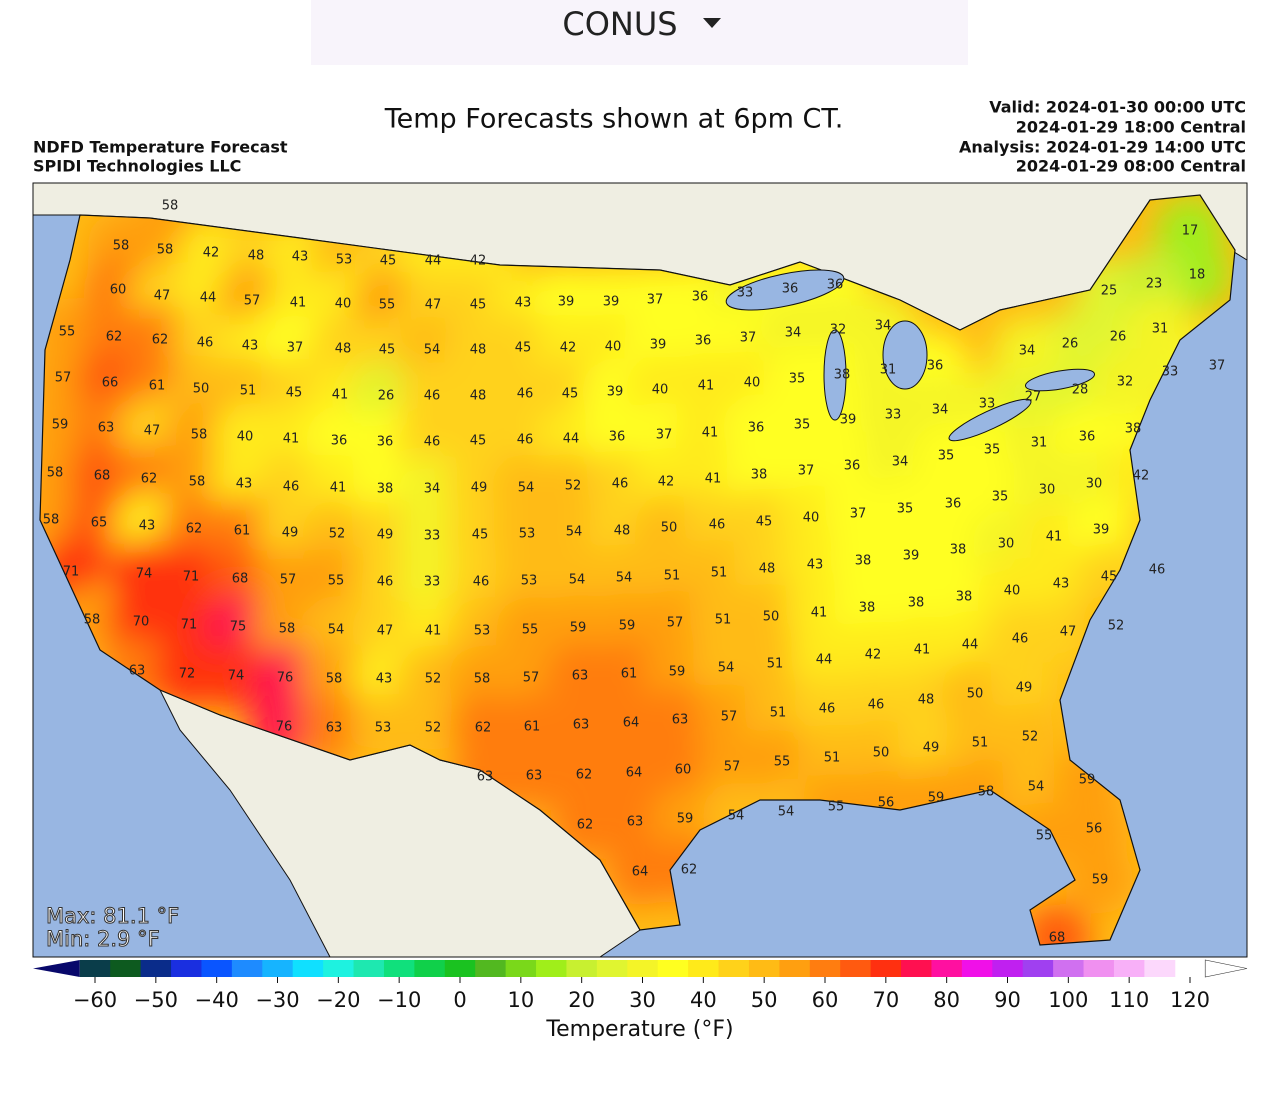 The height and width of the screenshot is (1110, 1280). What do you see at coordinates (103, 939) in the screenshot?
I see `min-label: Min: 2.9 °F` at bounding box center [103, 939].